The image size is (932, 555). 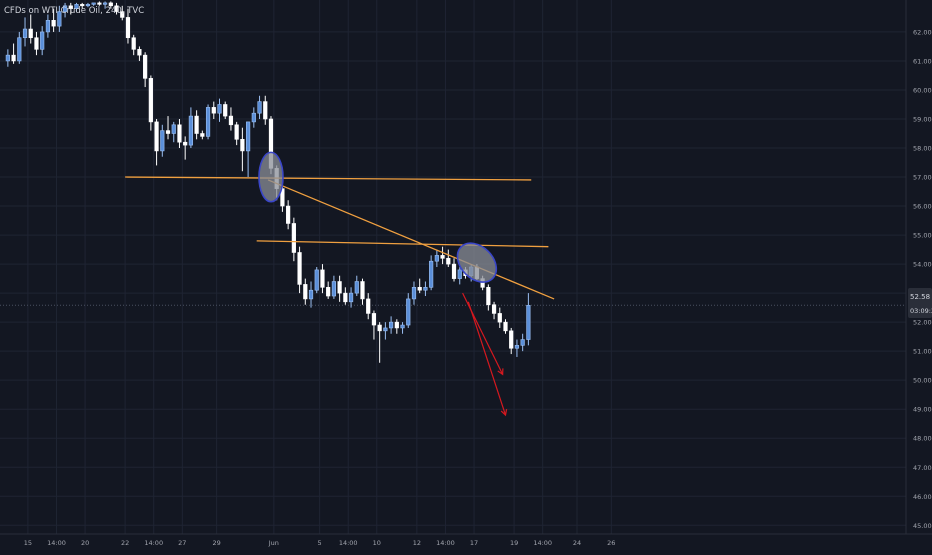 What do you see at coordinates (922, 410) in the screenshot?
I see `price-tick-label: 49.00` at bounding box center [922, 410].